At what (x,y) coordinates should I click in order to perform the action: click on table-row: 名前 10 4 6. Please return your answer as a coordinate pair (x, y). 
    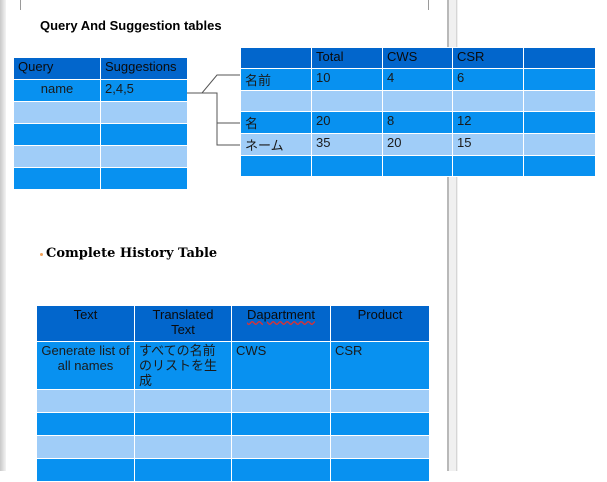
    Looking at the image, I should click on (418, 79).